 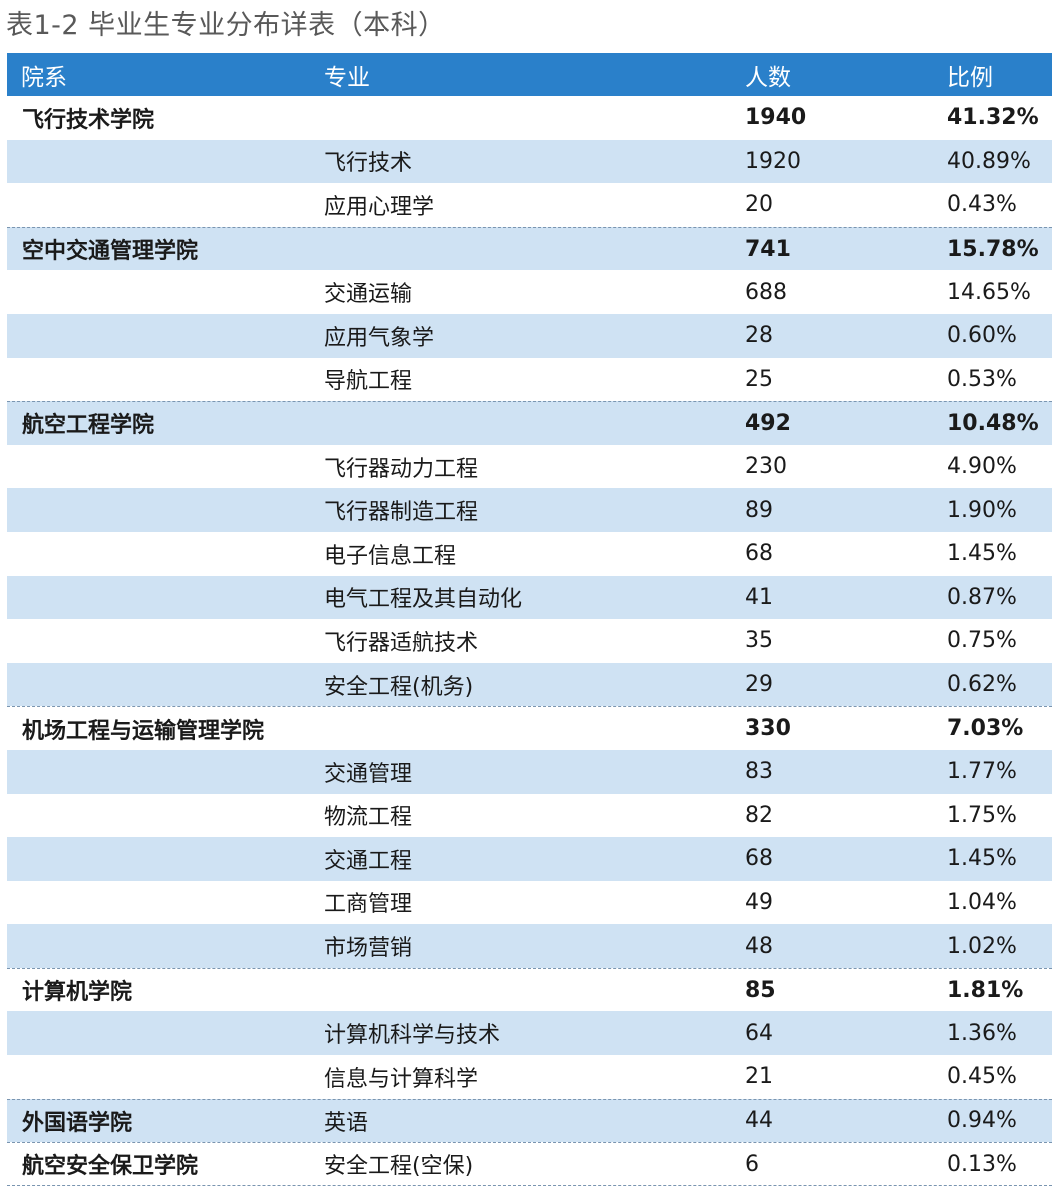 I want to click on cell-ratio: 1.04%, so click(x=982, y=902).